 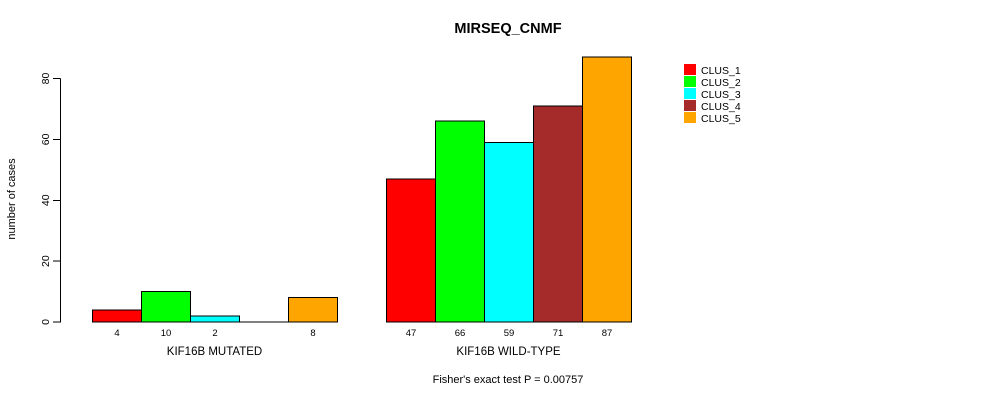 What do you see at coordinates (507, 29) in the screenshot?
I see `chart-title: MIRSEQ_CNMF` at bounding box center [507, 29].